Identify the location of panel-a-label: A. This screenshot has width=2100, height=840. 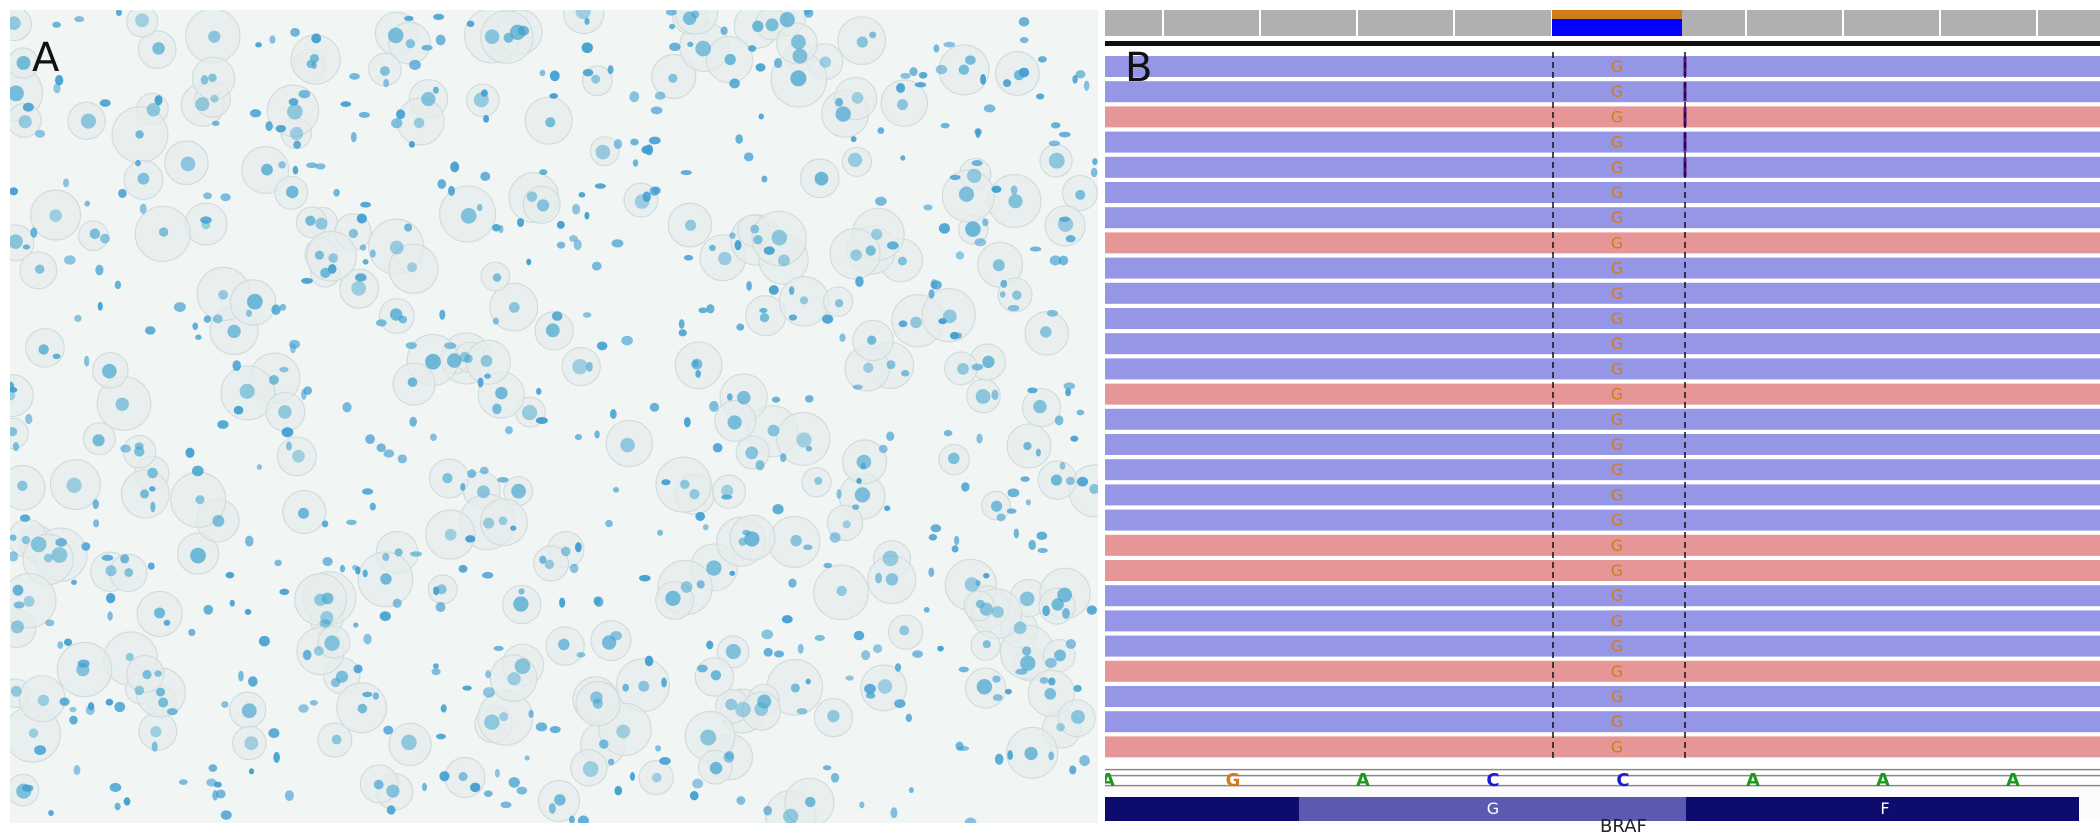
(46, 58).